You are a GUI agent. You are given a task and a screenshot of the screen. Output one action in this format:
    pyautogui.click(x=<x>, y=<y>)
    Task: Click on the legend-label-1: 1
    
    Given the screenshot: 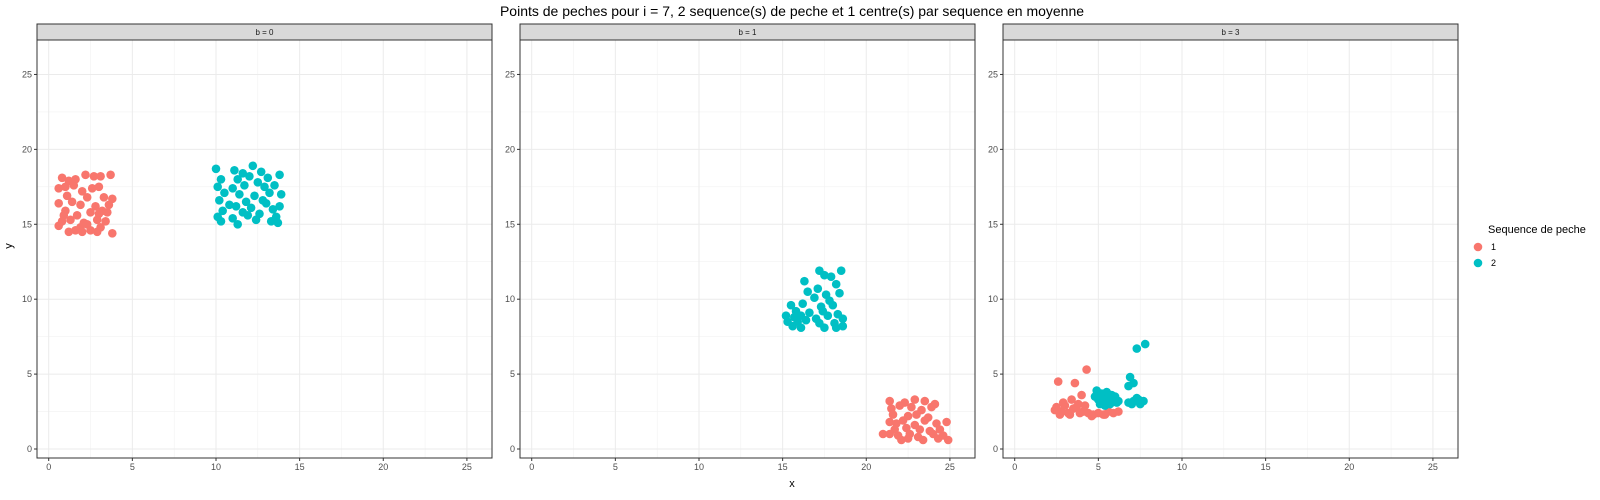 What is the action you would take?
    pyautogui.click(x=1493, y=247)
    